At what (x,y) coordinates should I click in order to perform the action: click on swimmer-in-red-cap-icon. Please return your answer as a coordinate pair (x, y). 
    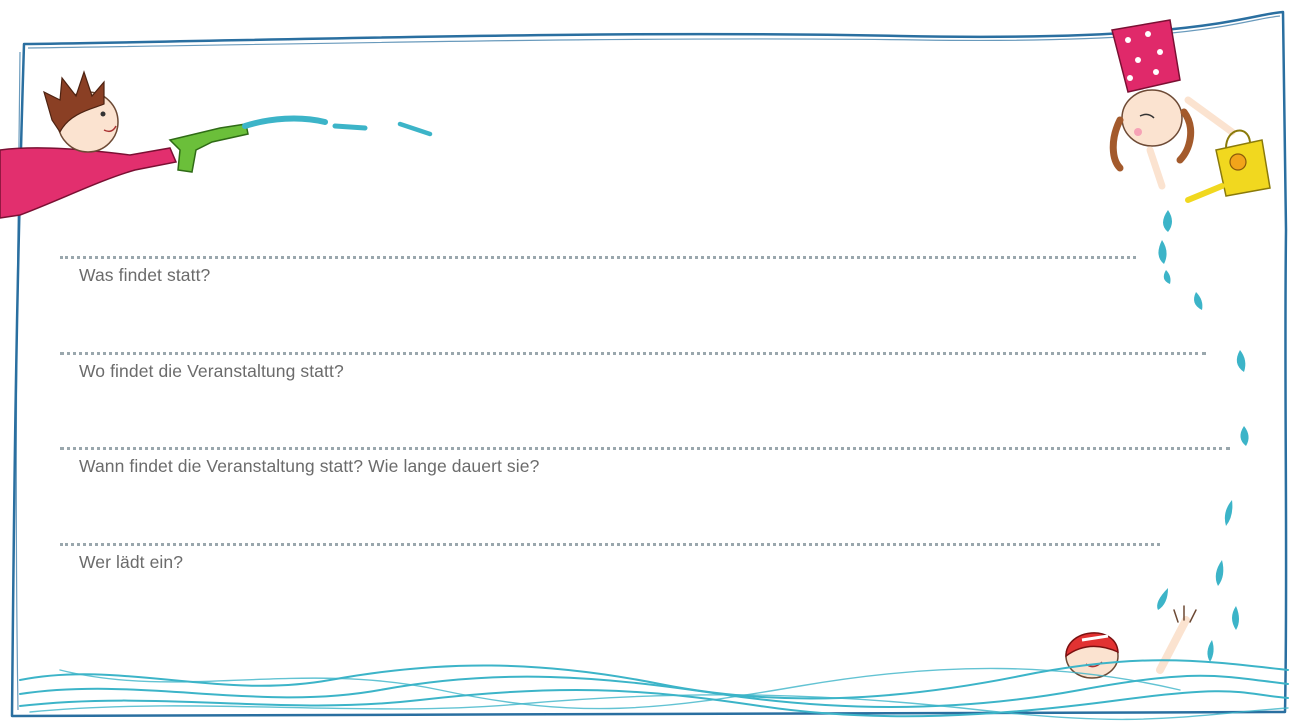
    Looking at the image, I should click on (1131, 642).